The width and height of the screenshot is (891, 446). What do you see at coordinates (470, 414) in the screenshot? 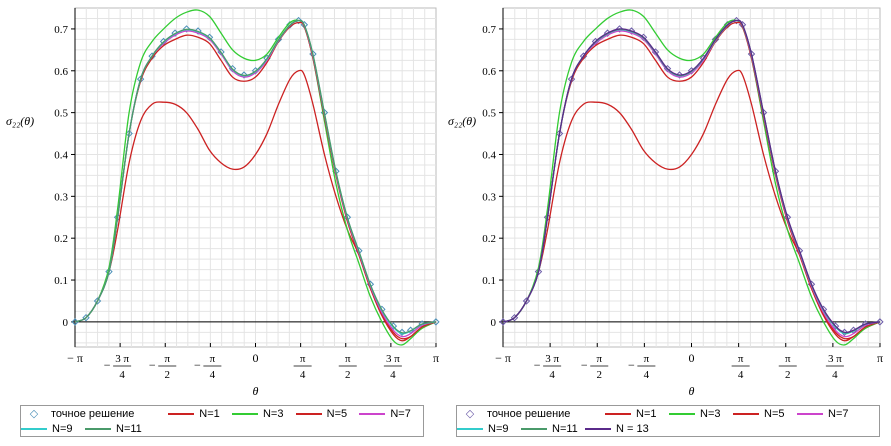
I see `legend-diamond-marker: ◇` at bounding box center [470, 414].